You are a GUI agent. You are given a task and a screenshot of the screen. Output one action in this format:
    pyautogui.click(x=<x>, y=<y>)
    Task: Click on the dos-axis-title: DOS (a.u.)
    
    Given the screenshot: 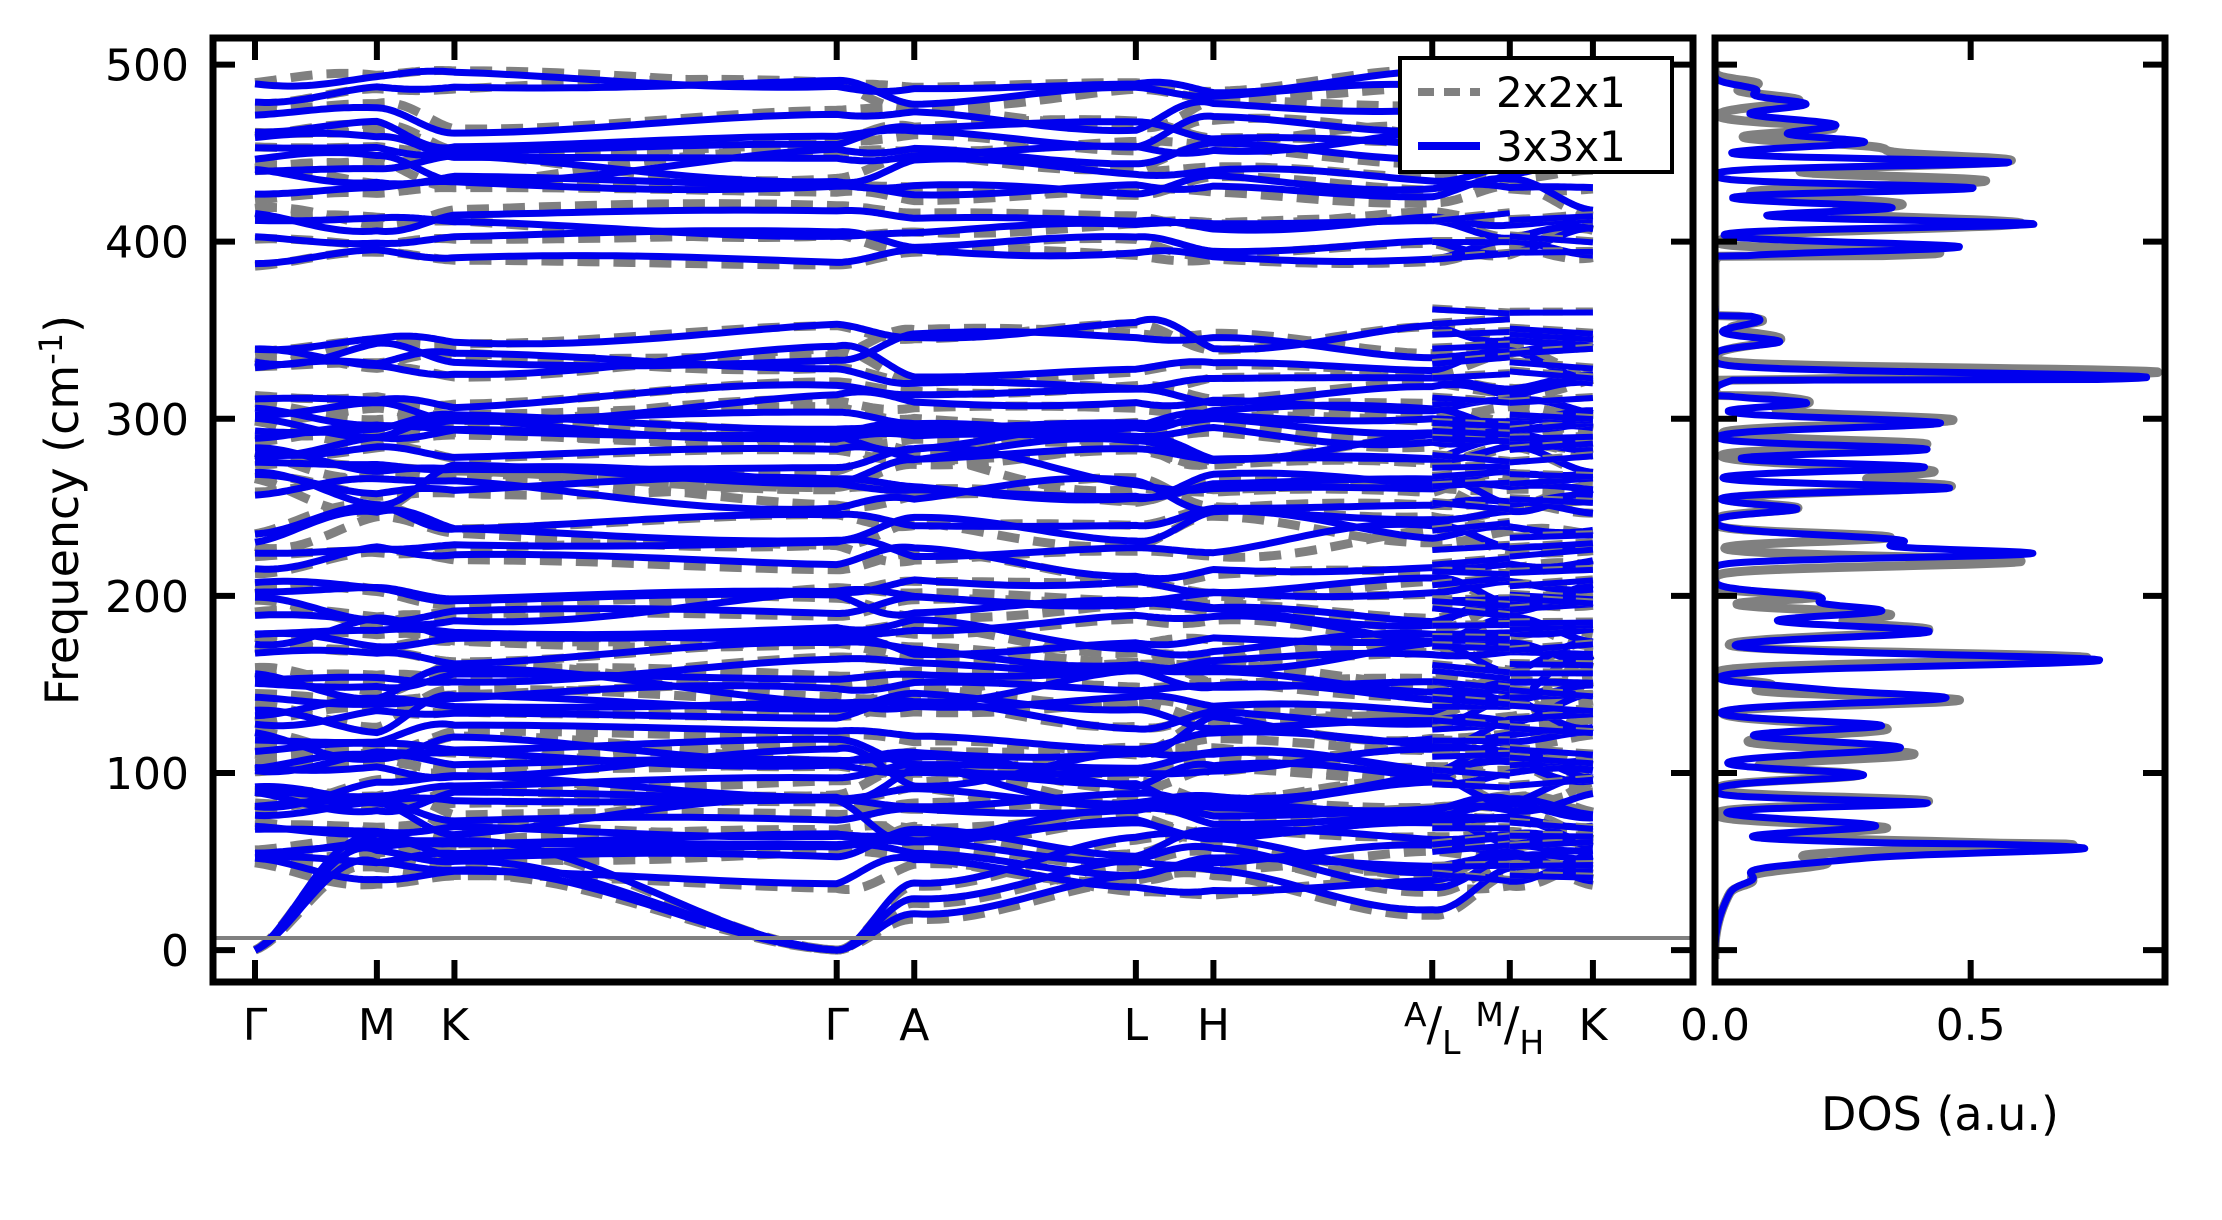 What is the action you would take?
    pyautogui.click(x=1940, y=1114)
    